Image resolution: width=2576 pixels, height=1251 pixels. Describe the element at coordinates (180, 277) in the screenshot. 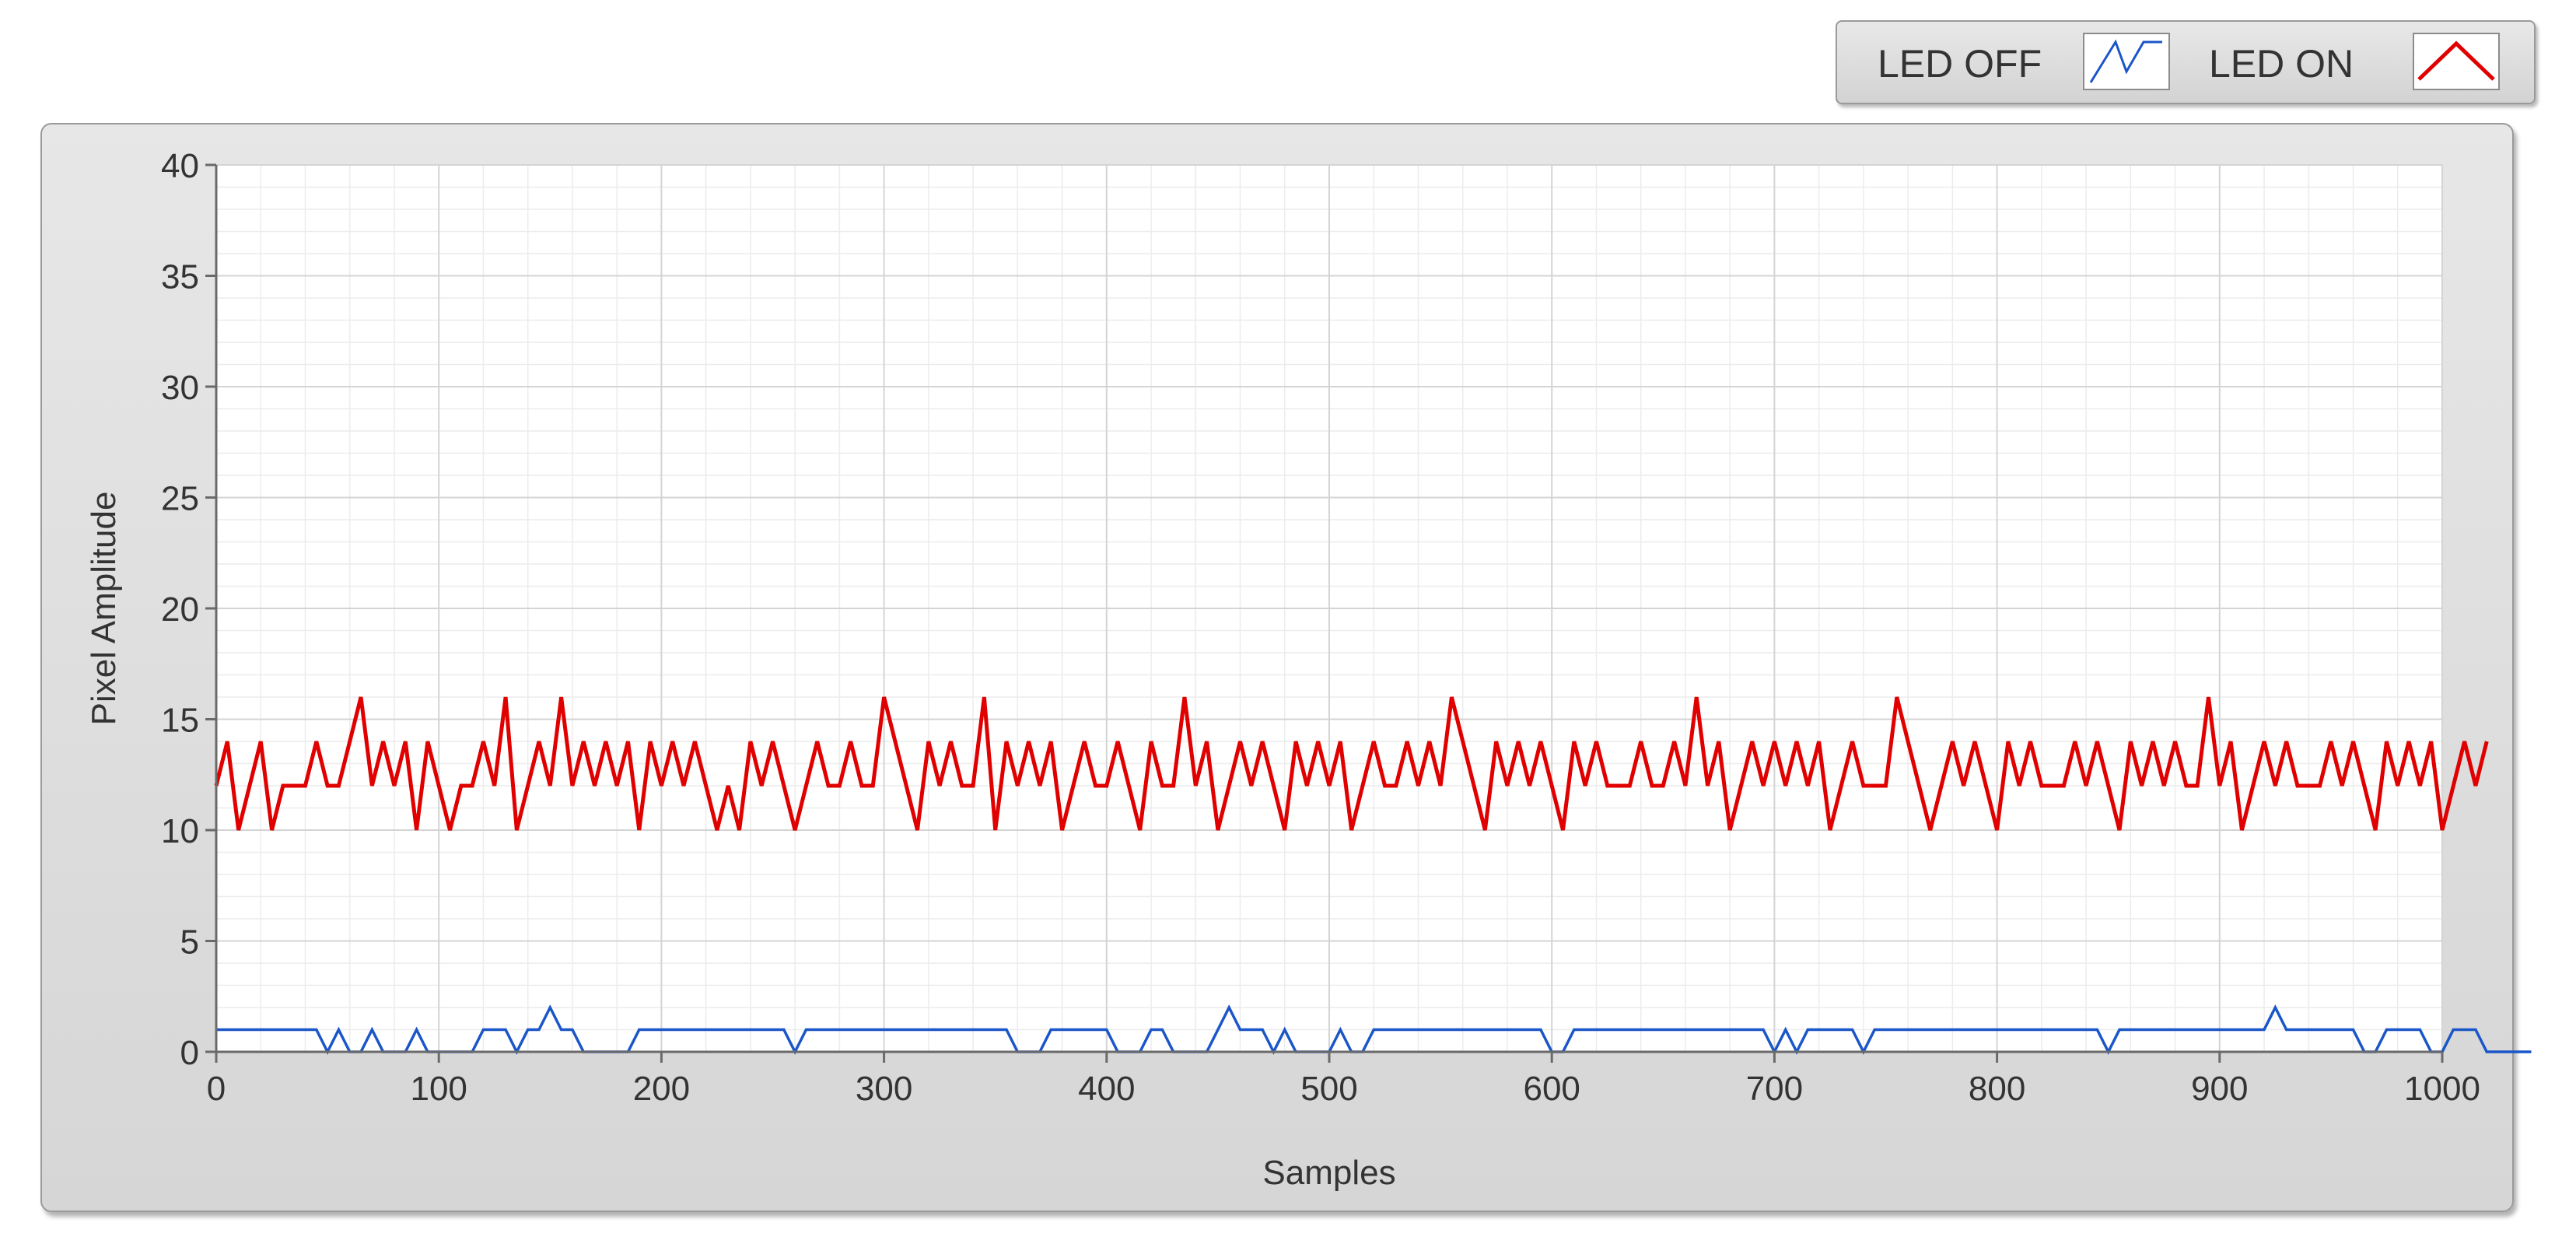

I see `y-tick-label: 35` at that location.